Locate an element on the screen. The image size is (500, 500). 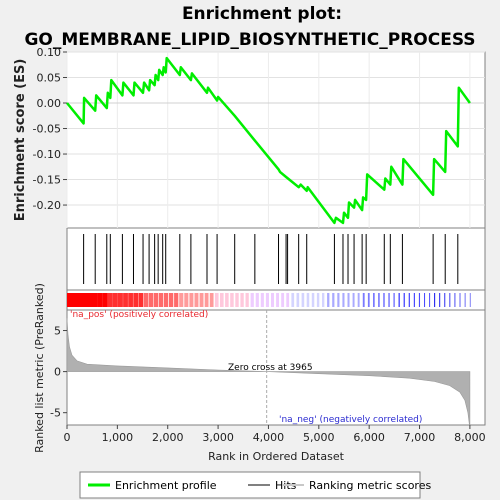
es-y-tick-label: 0.00 is located at coordinates (49, 103).